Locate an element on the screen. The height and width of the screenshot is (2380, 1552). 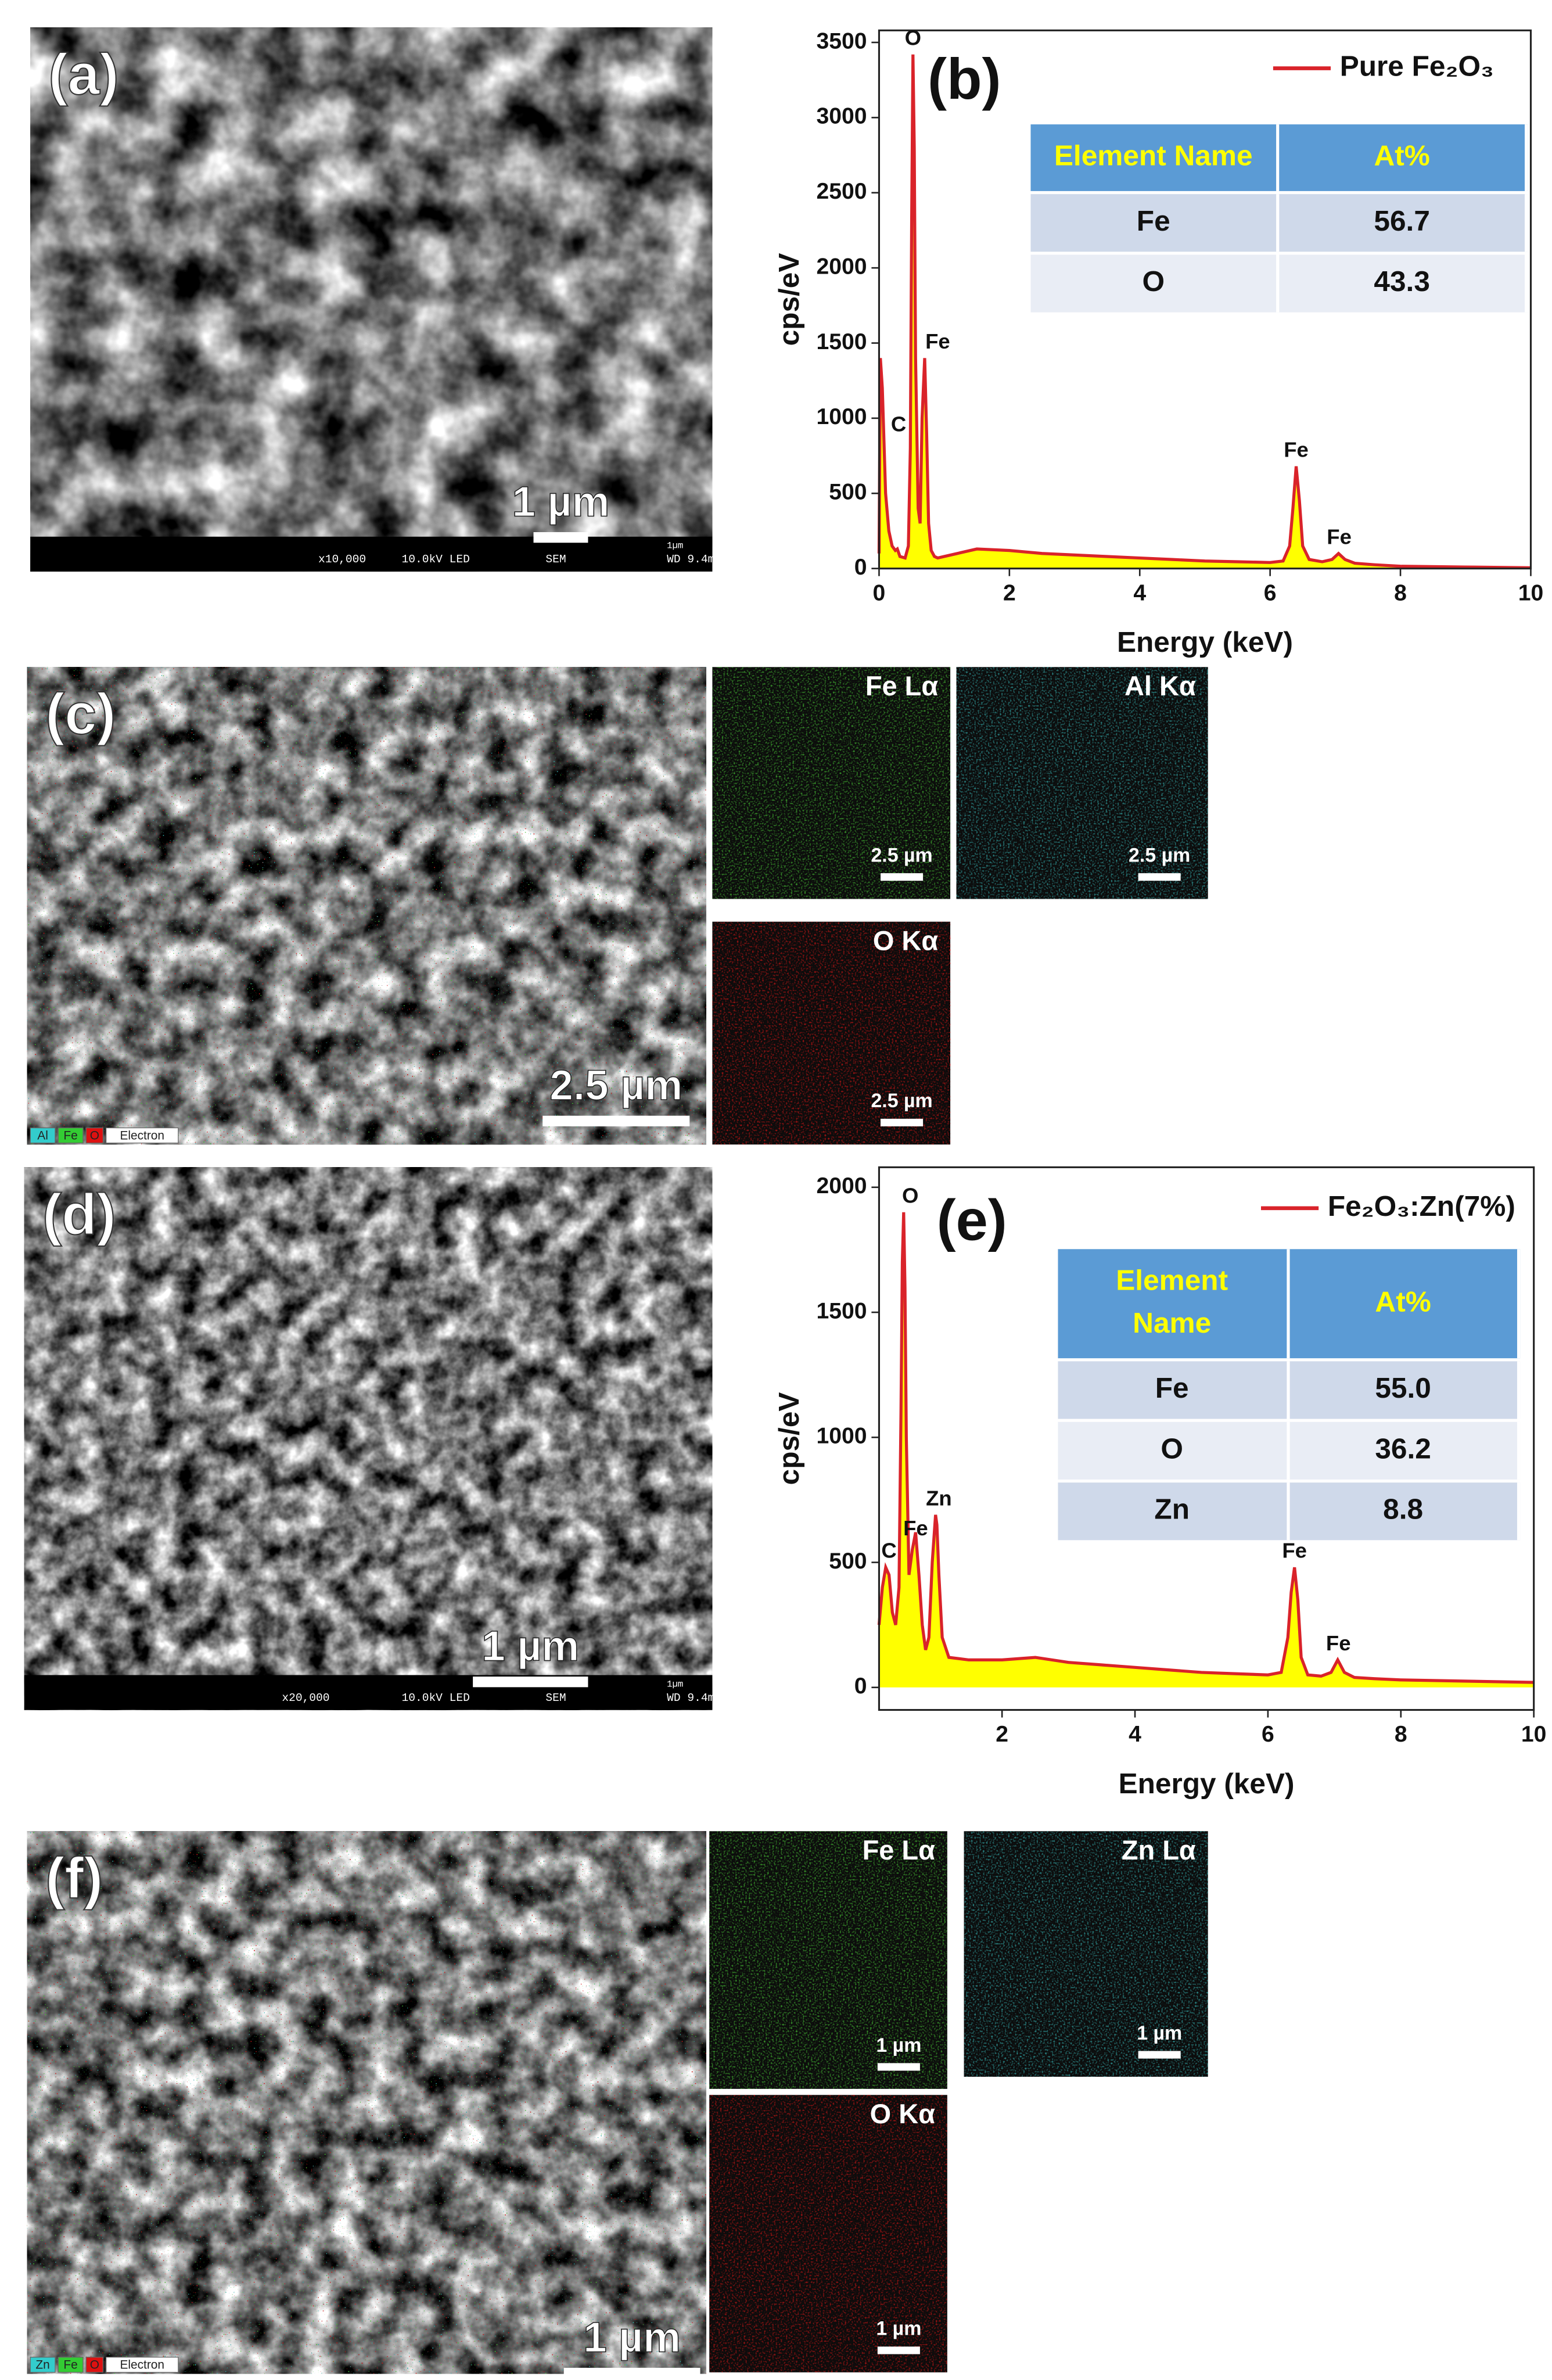
table-row: O 43.3 is located at coordinates (1279, 284).